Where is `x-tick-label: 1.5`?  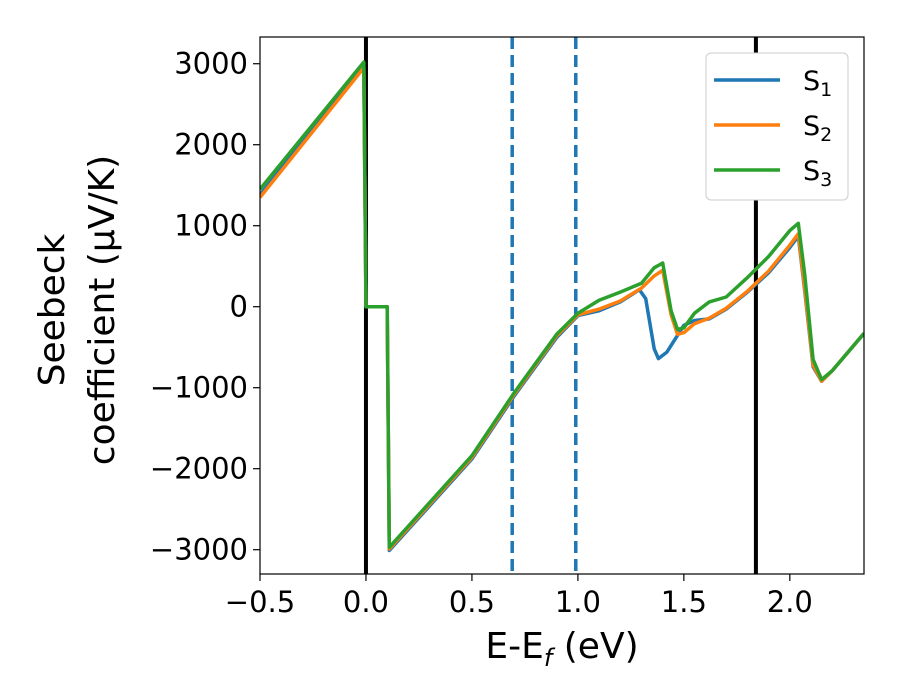
x-tick-label: 1.5 is located at coordinates (684, 602).